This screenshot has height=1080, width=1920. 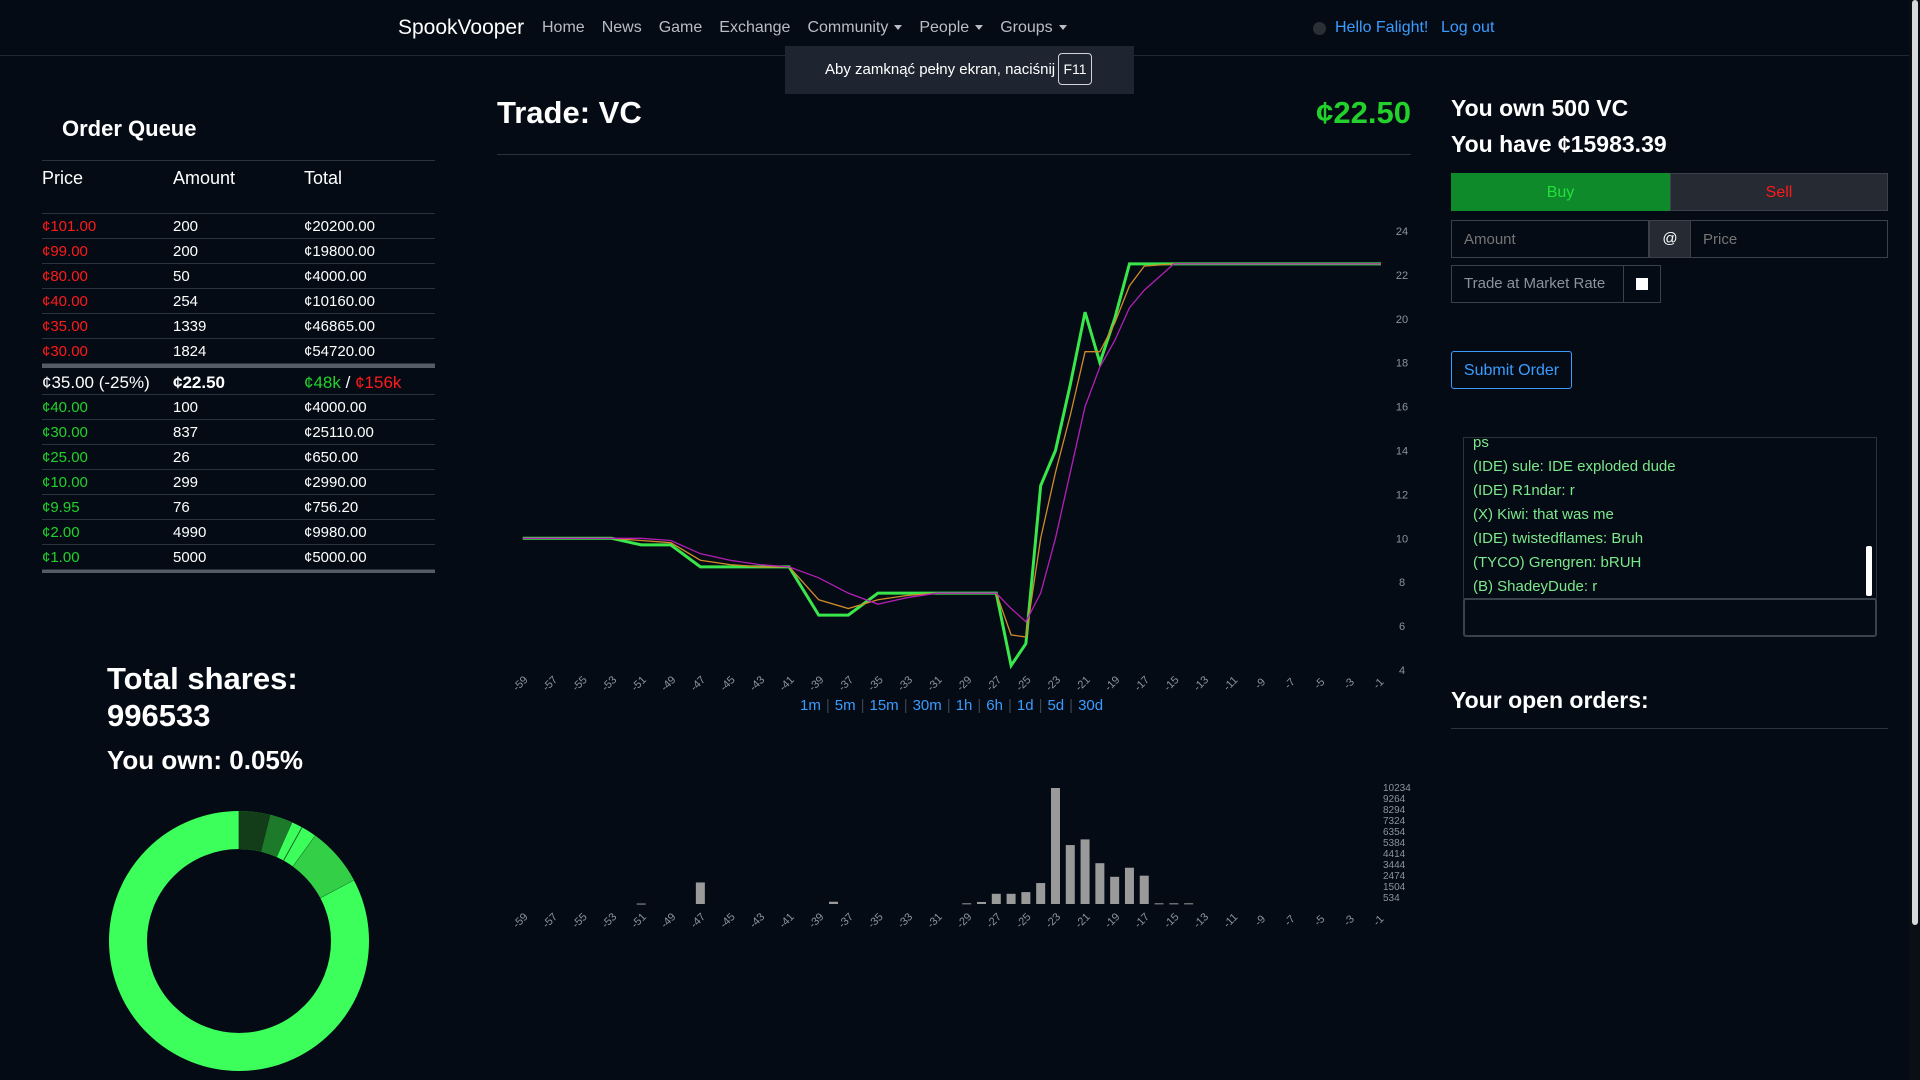 I want to click on buy-button: Buy, so click(x=1560, y=192).